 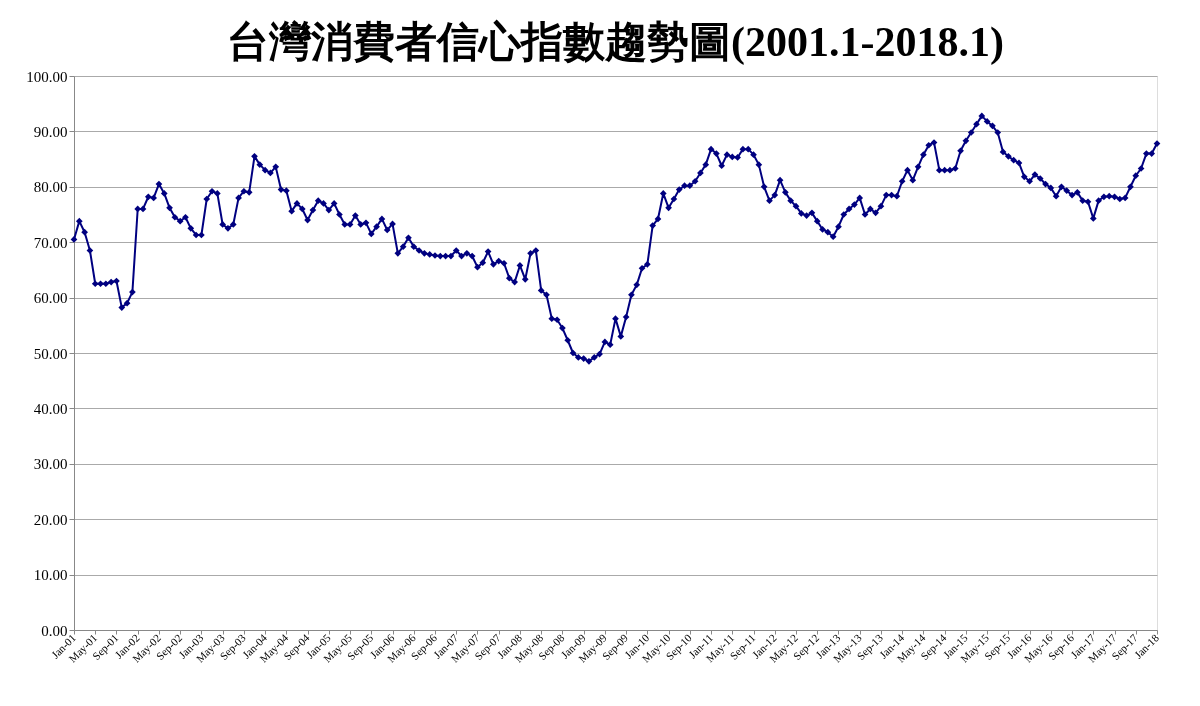 What do you see at coordinates (615, 42) in the screenshot?
I see `chart-title: 台灣消費者信心指數趨勢圖(2001.1-2018.1)` at bounding box center [615, 42].